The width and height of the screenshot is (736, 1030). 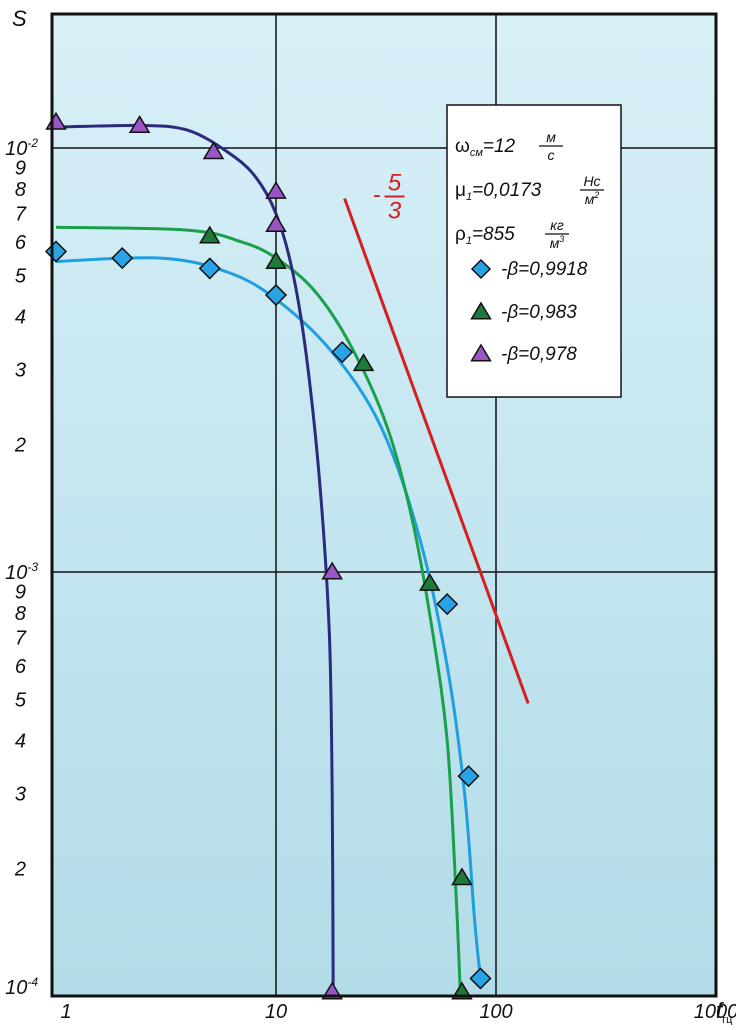 What do you see at coordinates (715, 1012) in the screenshot?
I see `x-tick-label: 1000` at bounding box center [715, 1012].